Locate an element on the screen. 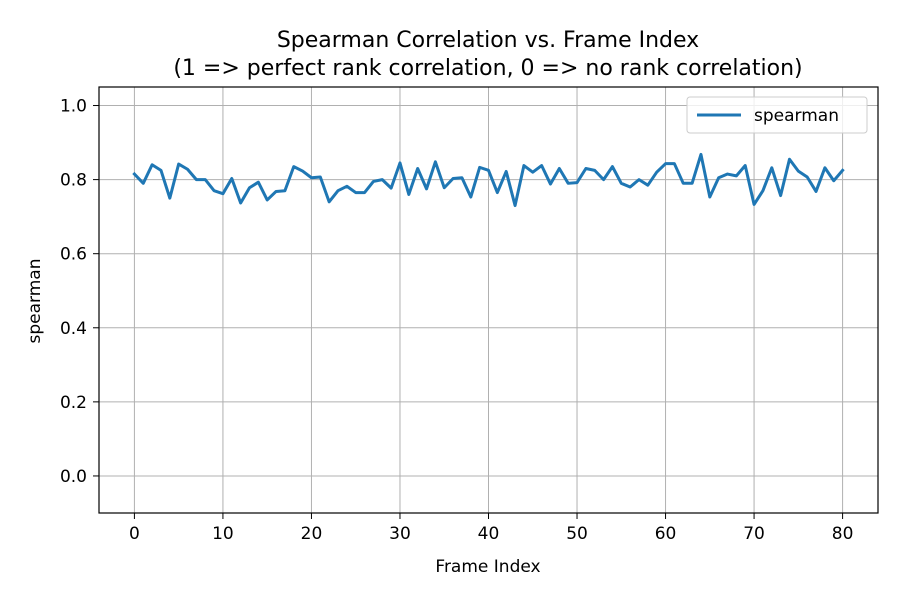 The image size is (900, 600). x-tick-label: 30 is located at coordinates (400, 534).